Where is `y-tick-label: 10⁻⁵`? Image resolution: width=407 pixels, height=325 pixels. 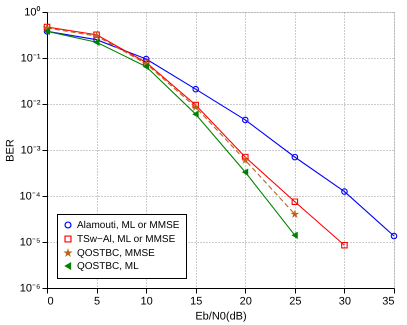
y-tick-label: 10⁻⁵ is located at coordinates (30, 242).